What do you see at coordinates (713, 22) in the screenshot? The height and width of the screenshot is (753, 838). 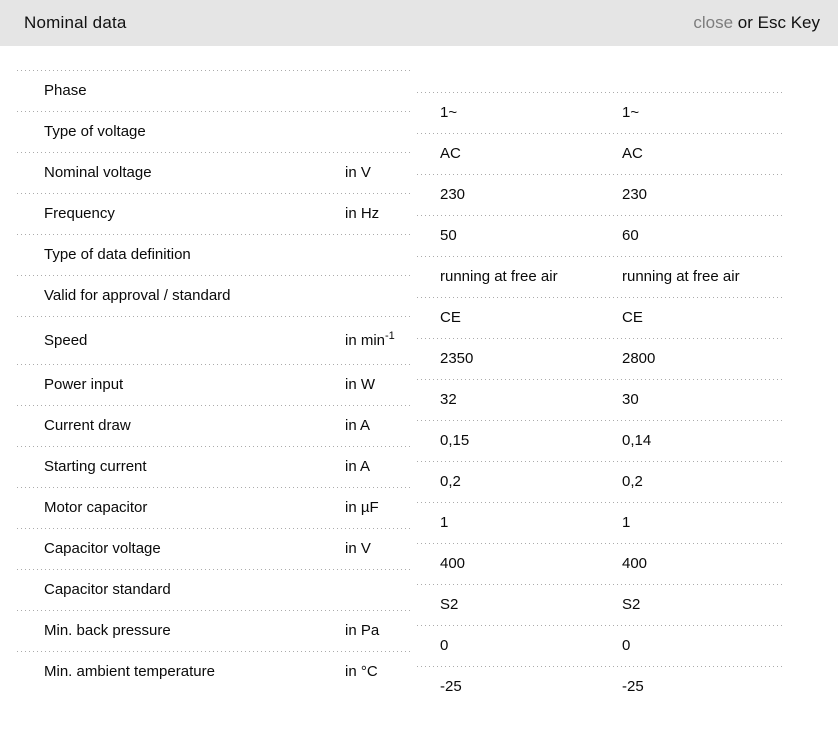 I see `close-link: close` at bounding box center [713, 22].